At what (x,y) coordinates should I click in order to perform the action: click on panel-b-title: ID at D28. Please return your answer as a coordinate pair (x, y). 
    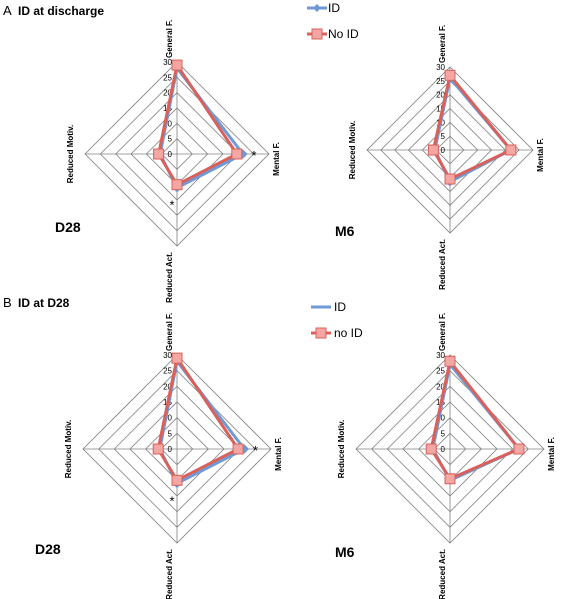
    Looking at the image, I should click on (44, 303).